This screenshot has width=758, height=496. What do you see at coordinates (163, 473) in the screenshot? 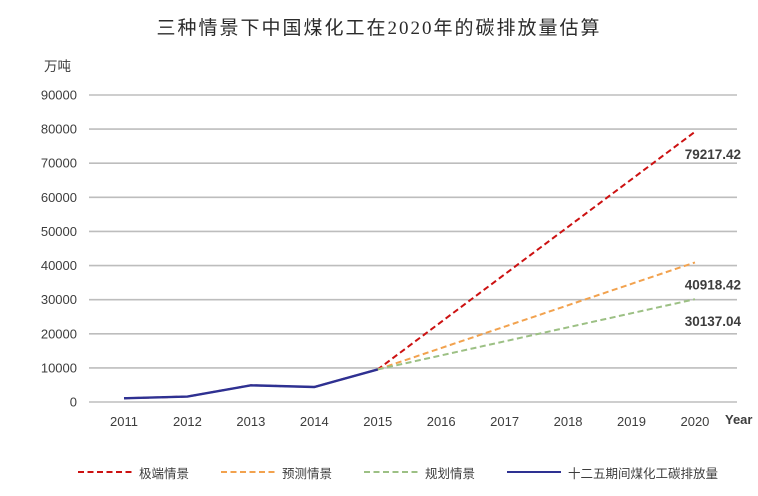
I see `legend-label: 极端情景` at bounding box center [163, 473].